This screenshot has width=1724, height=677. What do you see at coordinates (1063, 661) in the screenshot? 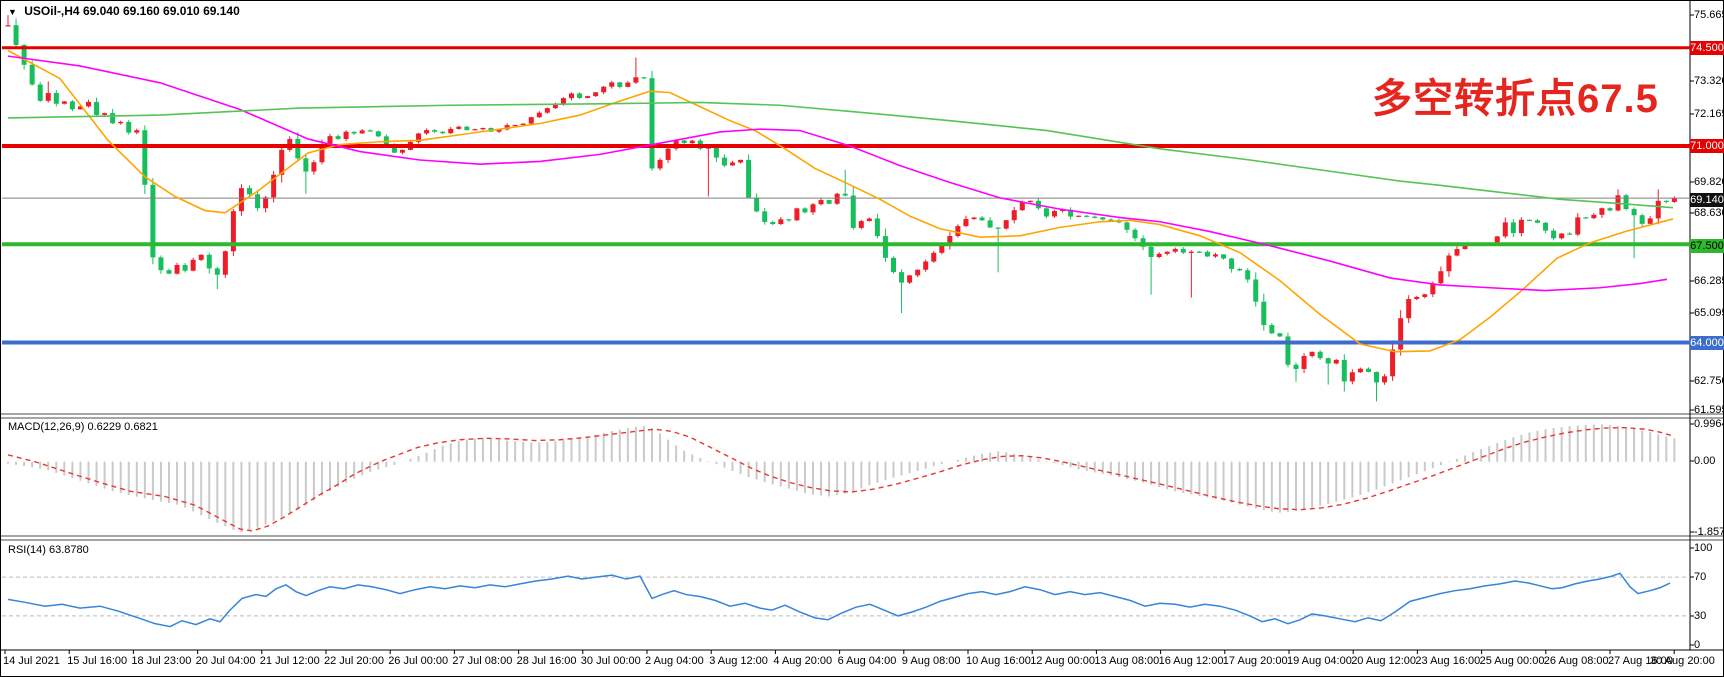
I see `time-axis-label: 12 Aug 00:00` at bounding box center [1063, 661].